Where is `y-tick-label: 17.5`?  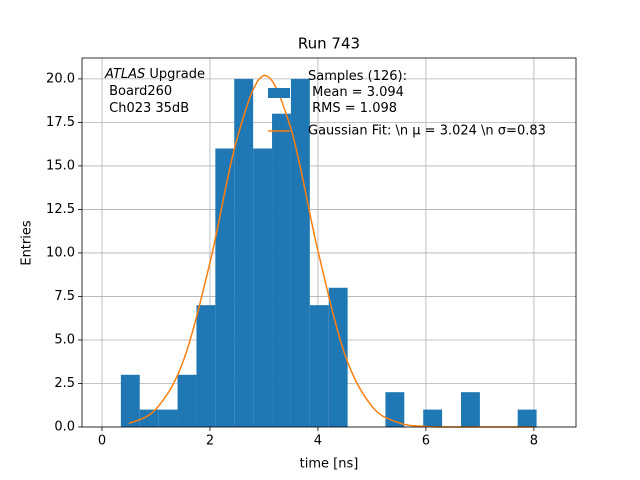
y-tick-label: 17.5 is located at coordinates (60, 122).